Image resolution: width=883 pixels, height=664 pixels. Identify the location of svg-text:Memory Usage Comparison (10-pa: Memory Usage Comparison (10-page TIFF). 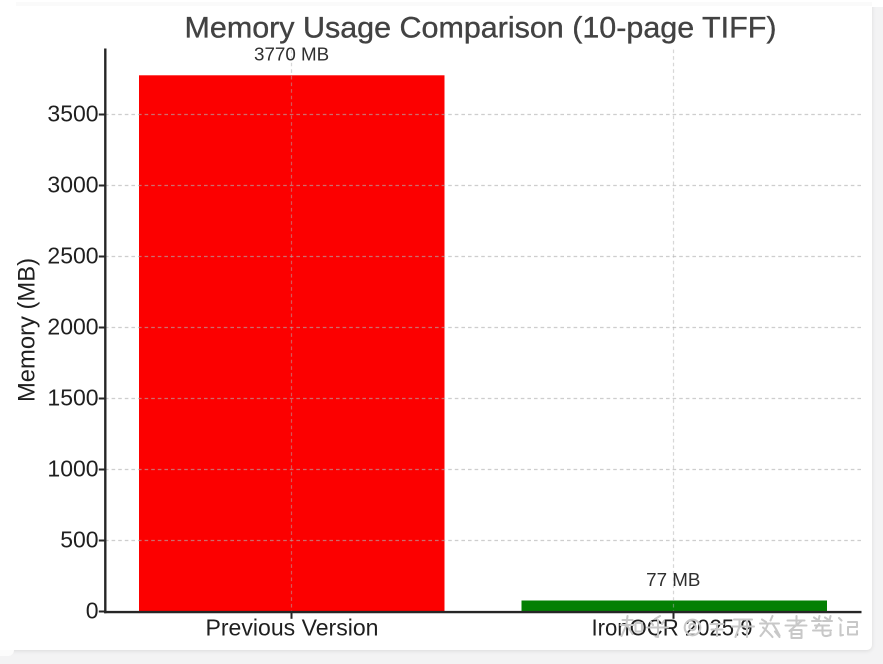
(481, 28).